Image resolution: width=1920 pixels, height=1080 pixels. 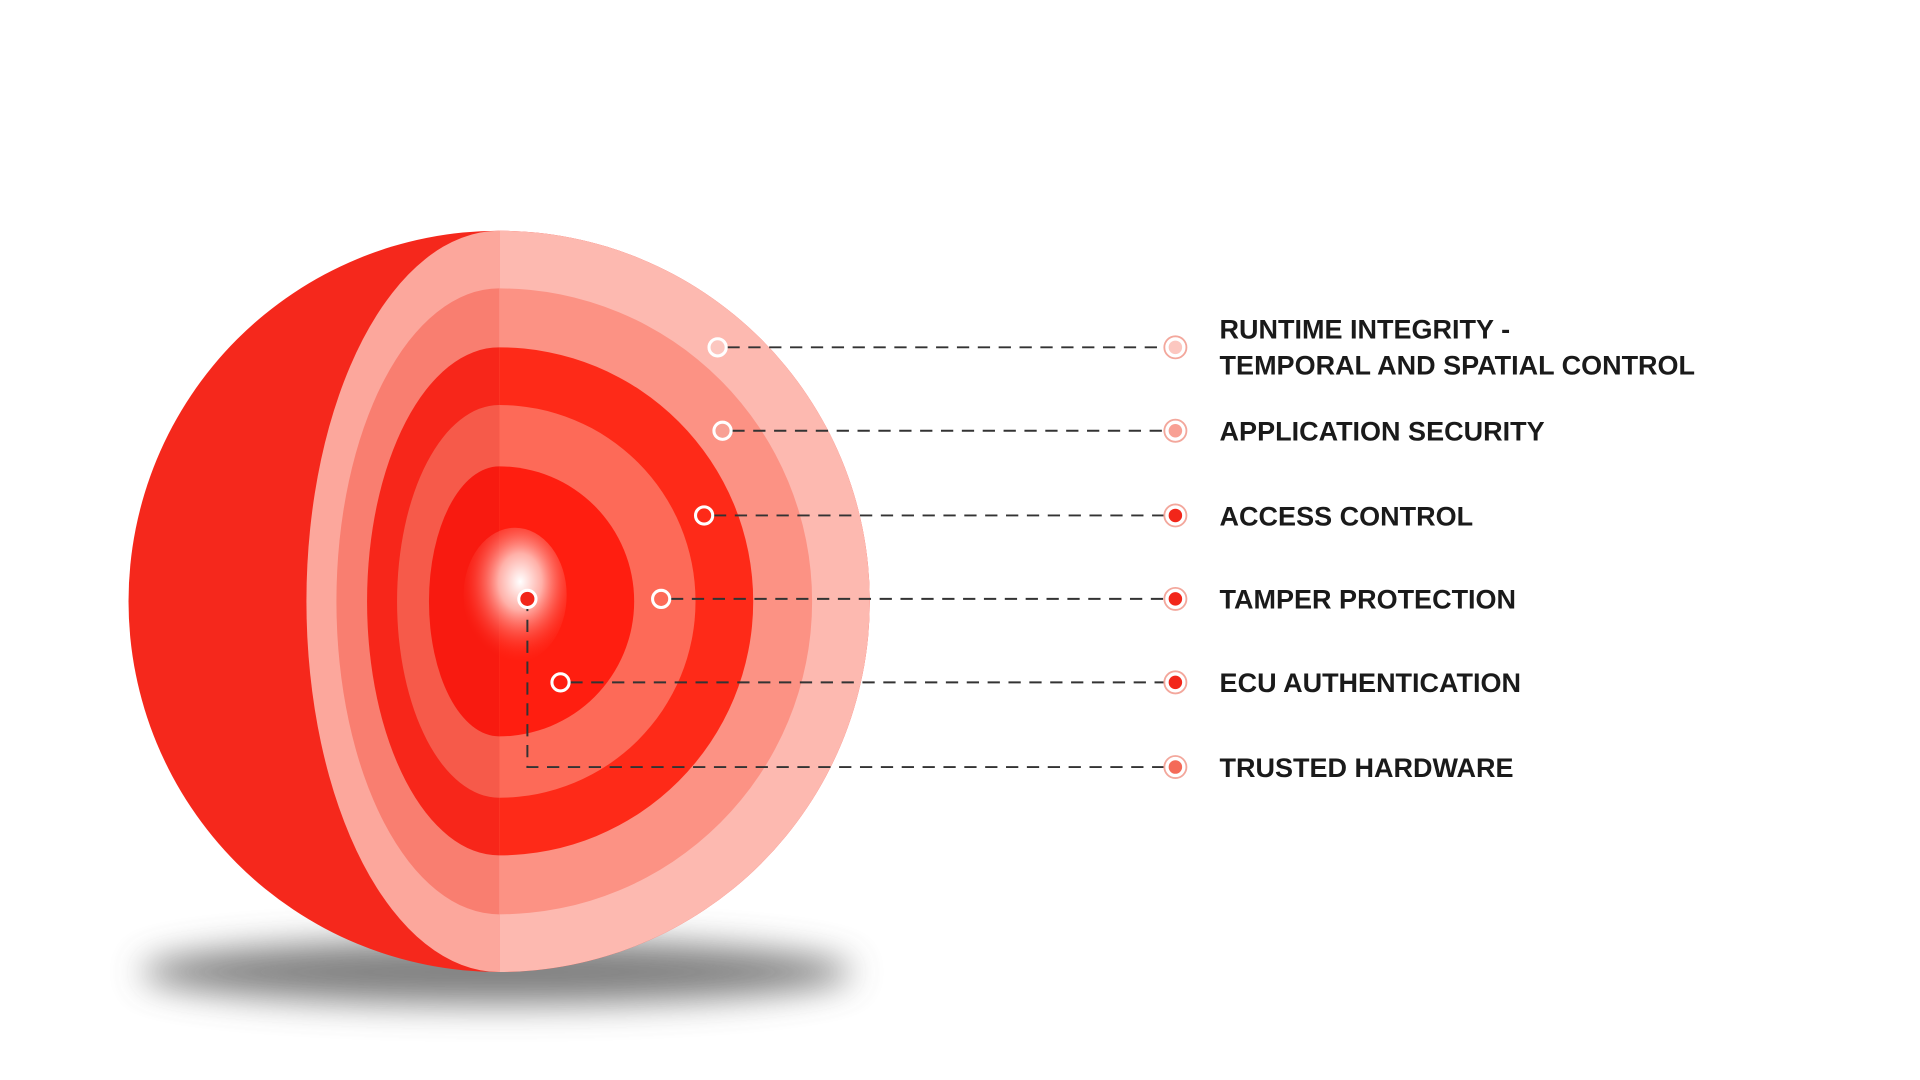 What do you see at coordinates (515, 595) in the screenshot?
I see `core-glow` at bounding box center [515, 595].